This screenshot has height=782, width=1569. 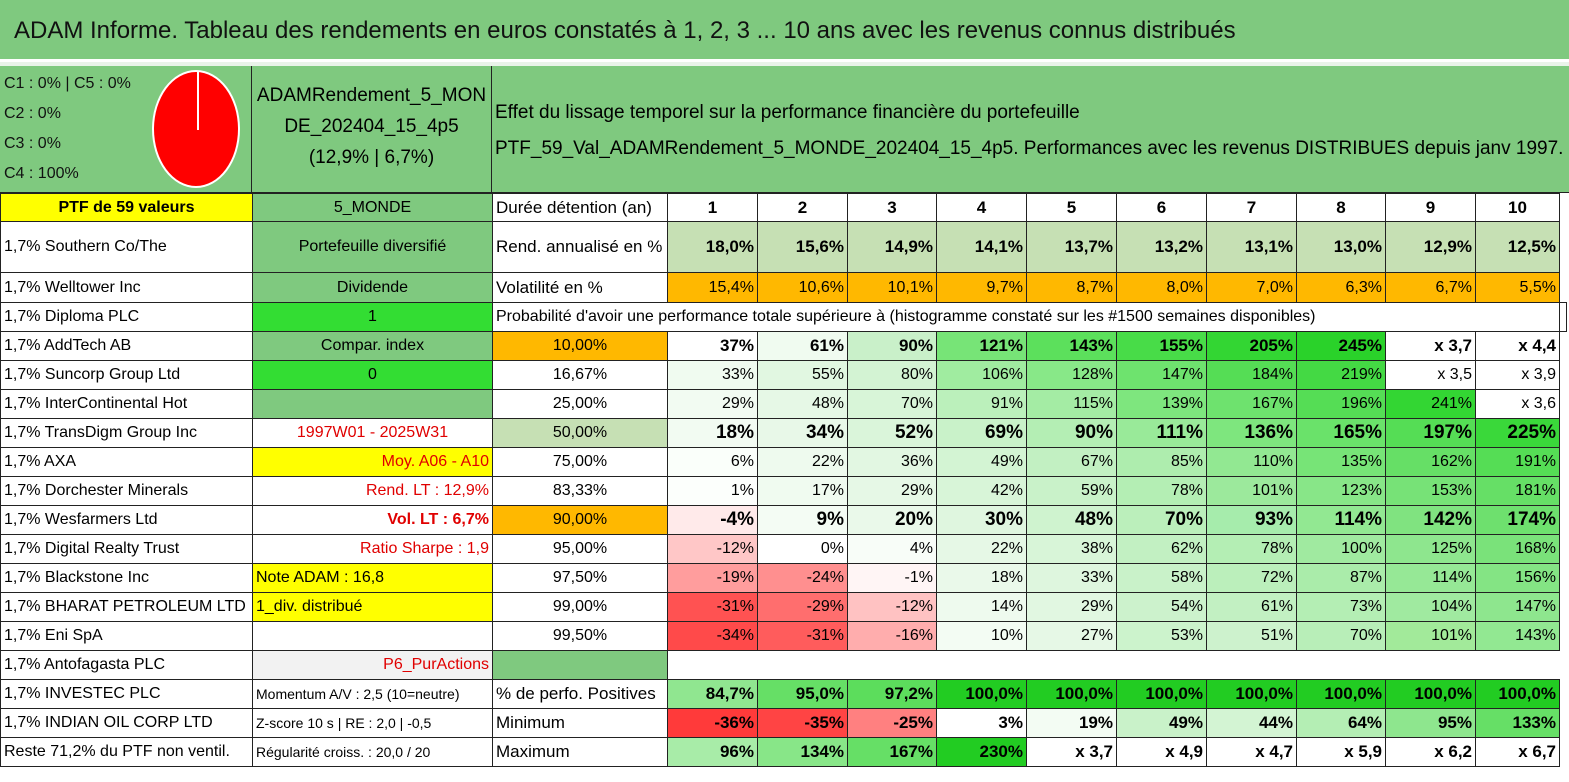 What do you see at coordinates (372, 578) in the screenshot?
I see `portfolio-attribute: Note ADAM : 16,8` at bounding box center [372, 578].